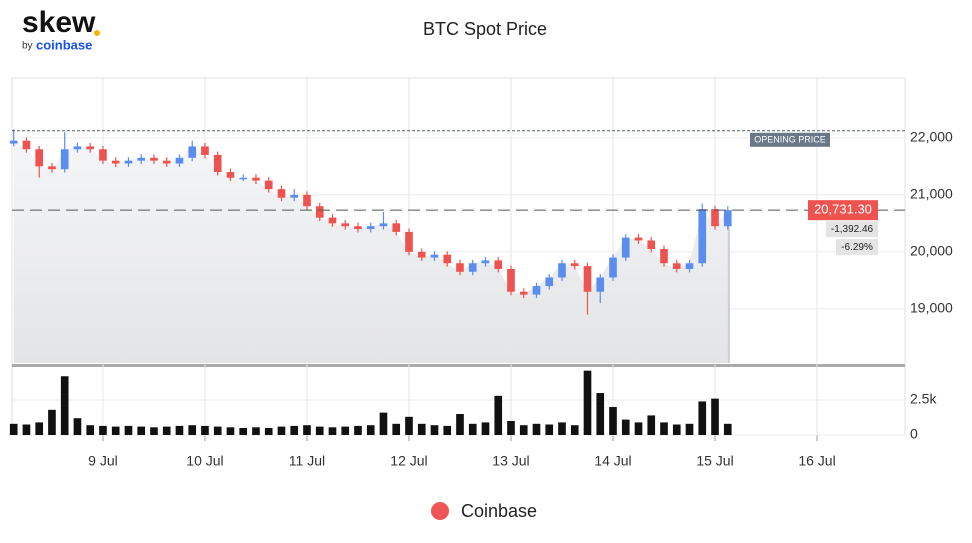  Describe the element at coordinates (931, 137) in the screenshot. I see `y-tick-label: 22,000` at that location.